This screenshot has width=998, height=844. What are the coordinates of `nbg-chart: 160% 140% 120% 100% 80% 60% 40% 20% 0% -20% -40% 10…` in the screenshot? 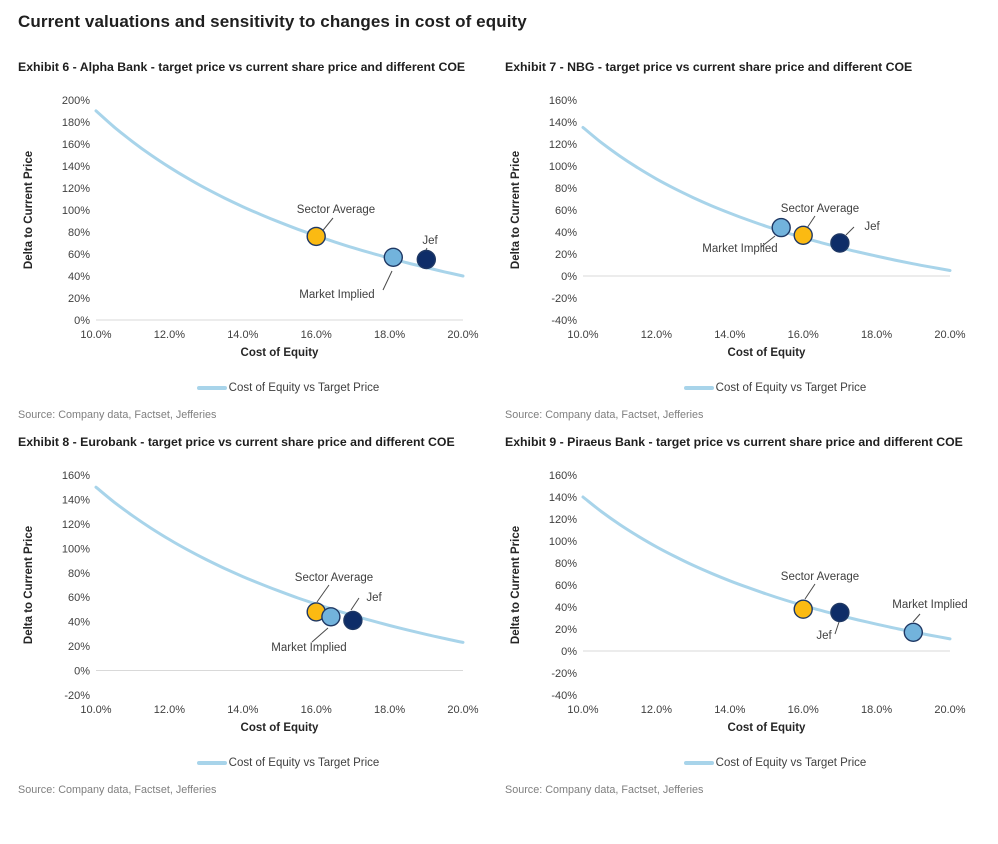 It's located at (738, 227).